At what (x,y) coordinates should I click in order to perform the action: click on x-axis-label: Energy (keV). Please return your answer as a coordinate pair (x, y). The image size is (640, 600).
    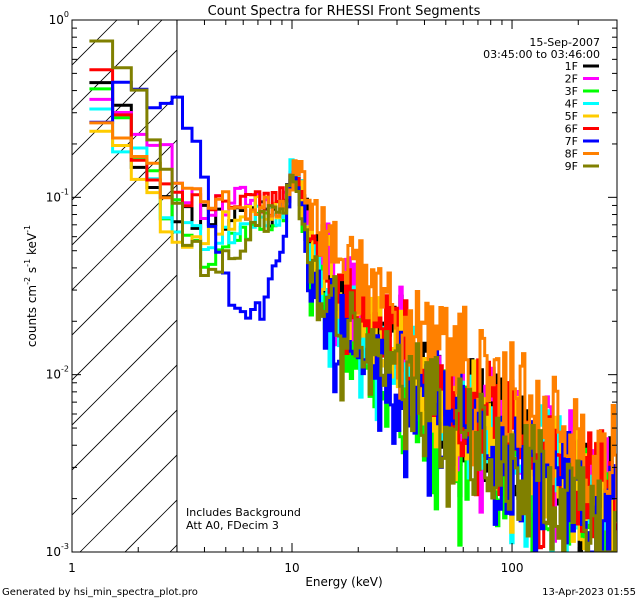
    Looking at the image, I should click on (343, 582).